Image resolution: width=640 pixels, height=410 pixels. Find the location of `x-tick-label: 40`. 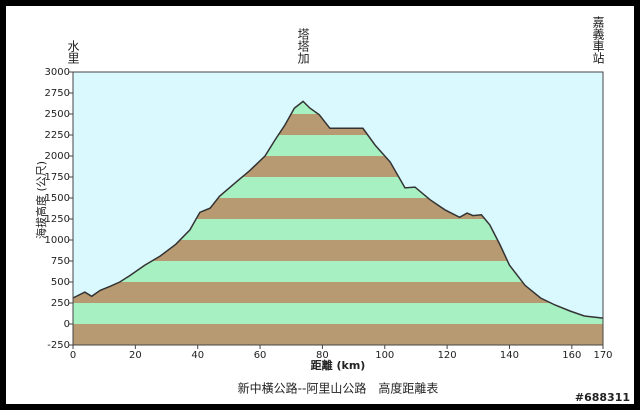

x-tick-label: 40 is located at coordinates (197, 355).